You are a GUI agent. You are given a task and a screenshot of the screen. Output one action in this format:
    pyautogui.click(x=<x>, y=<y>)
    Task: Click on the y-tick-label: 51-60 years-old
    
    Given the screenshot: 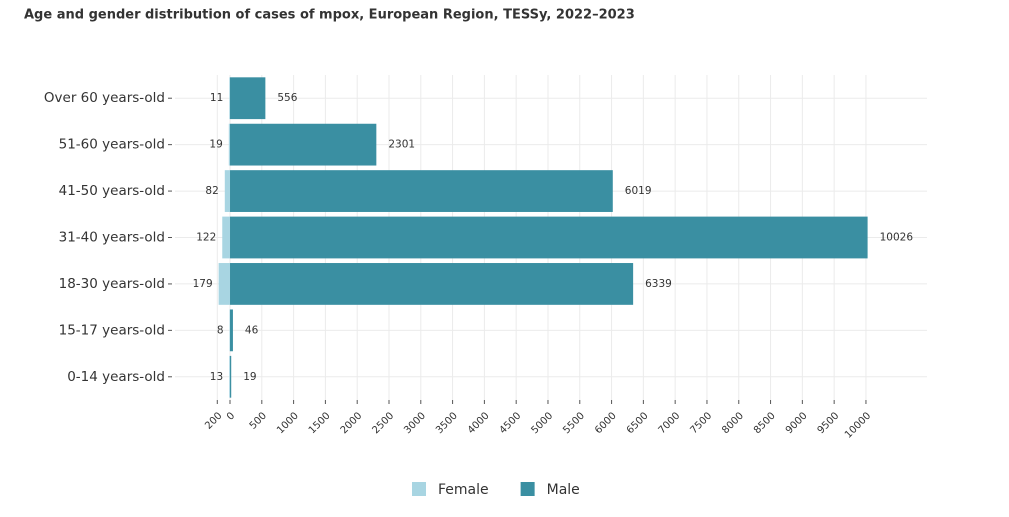 What is the action you would take?
    pyautogui.click(x=112, y=145)
    